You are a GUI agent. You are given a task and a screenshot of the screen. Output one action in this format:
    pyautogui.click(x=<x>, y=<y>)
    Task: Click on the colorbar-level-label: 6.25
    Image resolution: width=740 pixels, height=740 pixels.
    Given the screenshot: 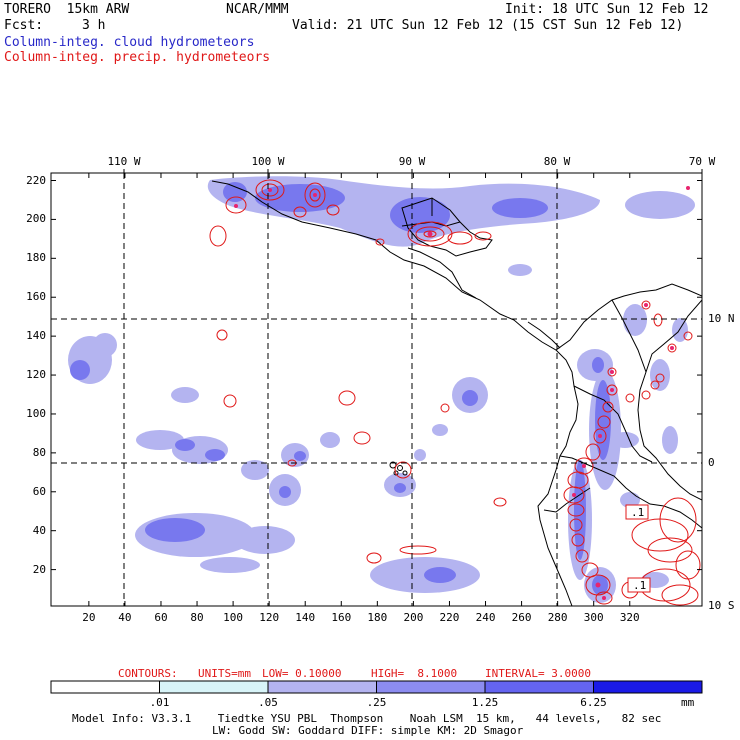 What is the action you would take?
    pyautogui.click(x=593, y=702)
    